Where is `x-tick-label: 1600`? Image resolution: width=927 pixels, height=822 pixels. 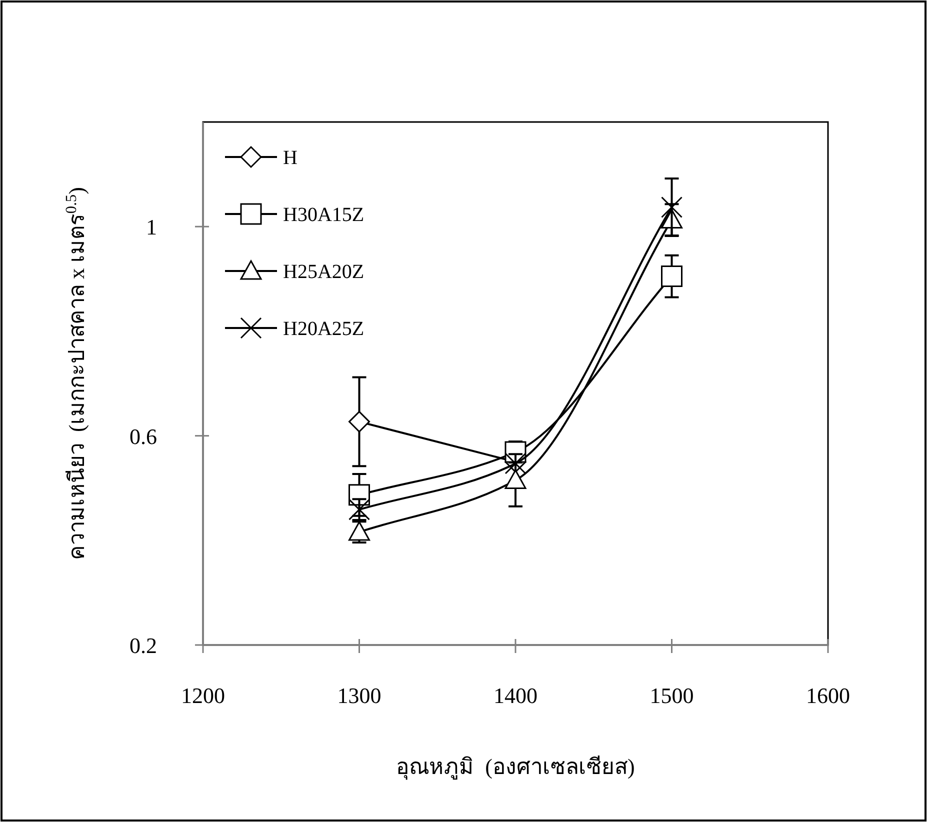 x-tick-label: 1600 is located at coordinates (828, 695).